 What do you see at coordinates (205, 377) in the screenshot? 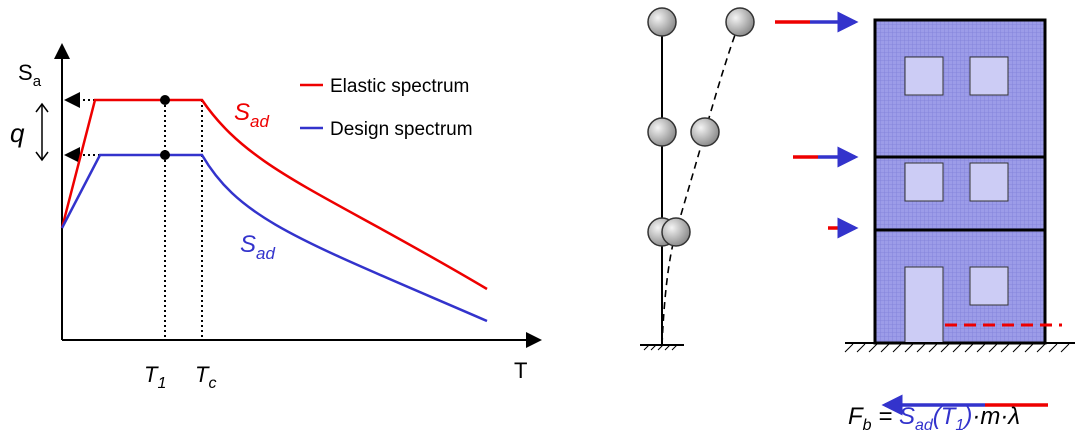
I see `tc-label: Tc` at bounding box center [205, 377].